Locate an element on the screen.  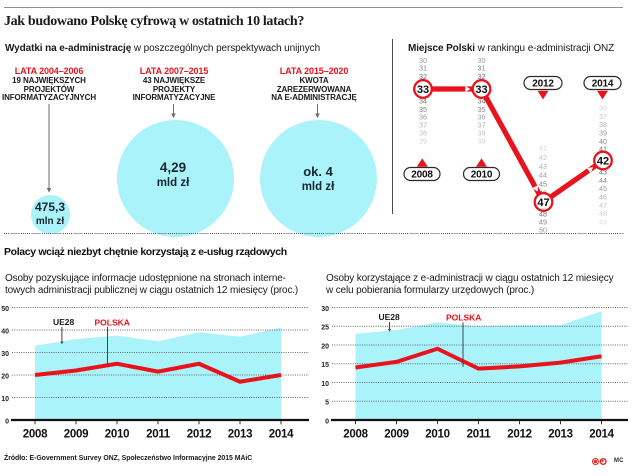
svg-text: 15 is located at coordinates (325, 365).